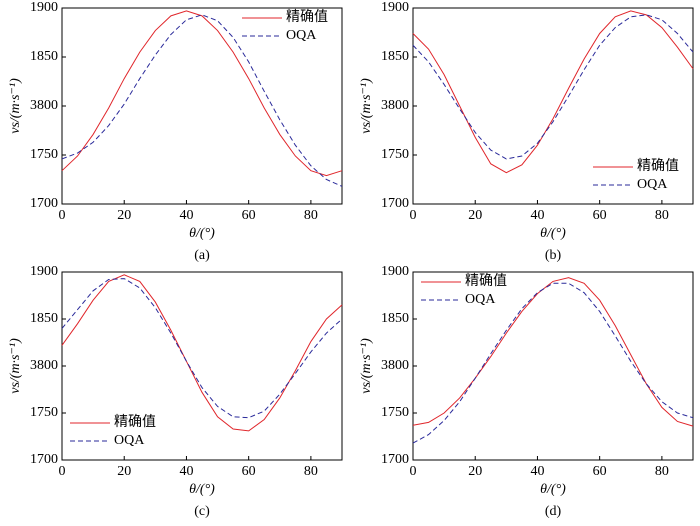 The width and height of the screenshot is (700, 526). What do you see at coordinates (553, 511) in the screenshot?
I see `caption: (d)` at bounding box center [553, 511].